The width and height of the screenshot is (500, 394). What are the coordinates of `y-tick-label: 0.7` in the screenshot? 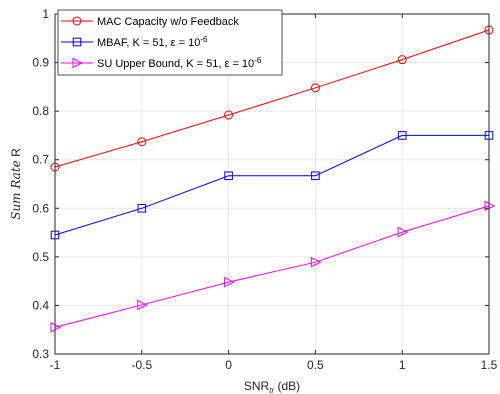 It's located at (40, 160).